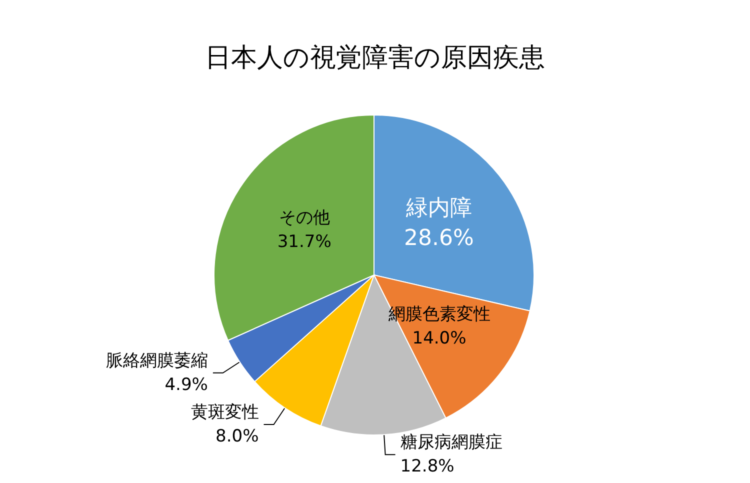 This screenshot has height=483, width=750. What do you see at coordinates (224, 412) in the screenshot?
I see `slice-label: 黄斑変性` at bounding box center [224, 412].